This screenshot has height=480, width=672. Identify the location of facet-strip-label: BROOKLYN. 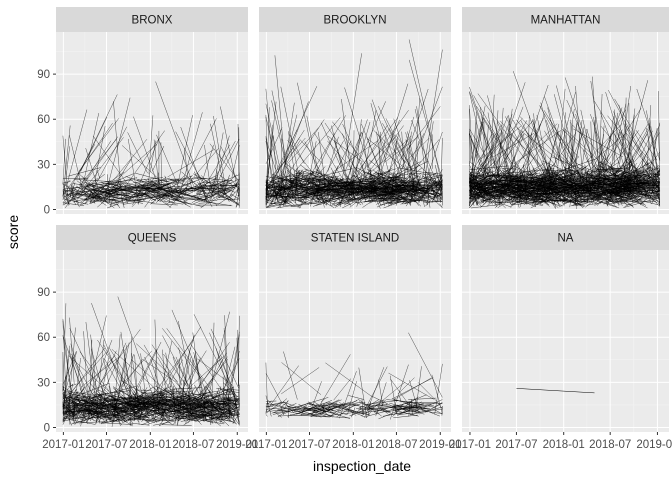
(354, 21).